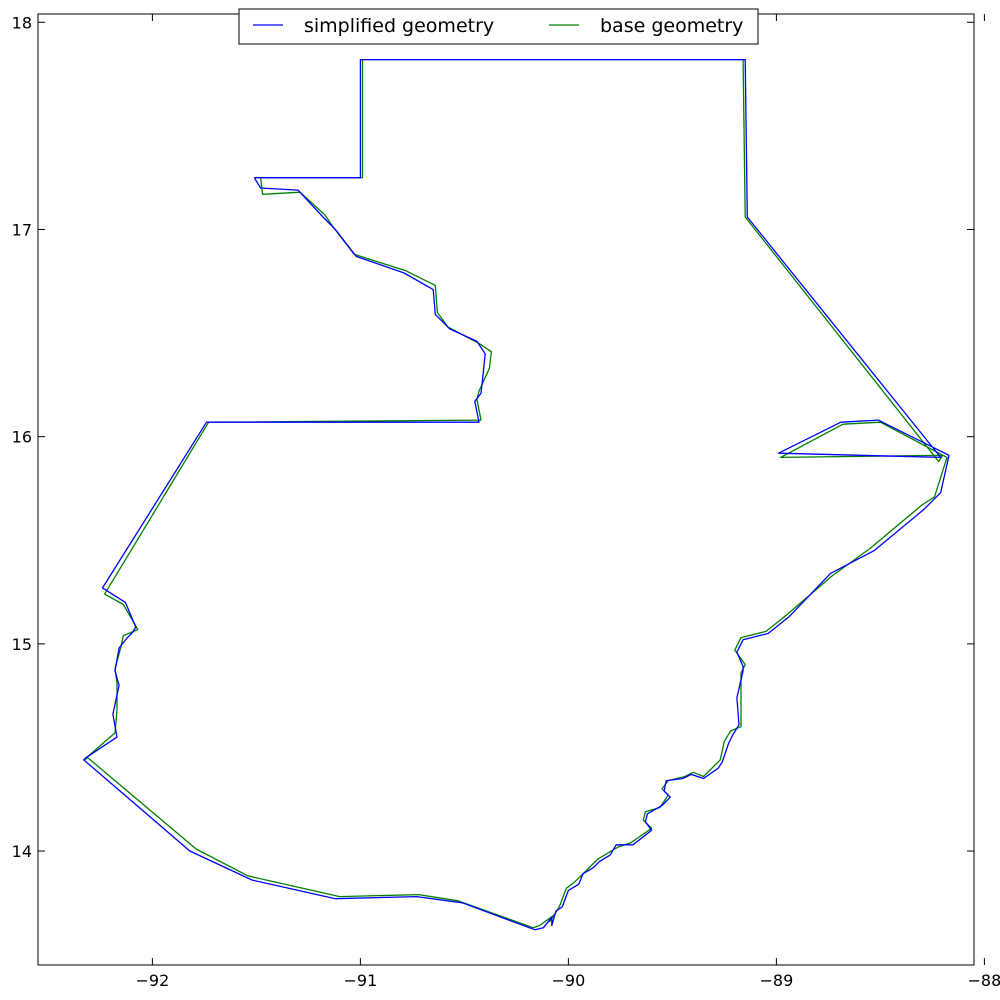 The image size is (1000, 1000). What do you see at coordinates (399, 26) in the screenshot?
I see `legend-label-simplified: simplified geometry` at bounding box center [399, 26].